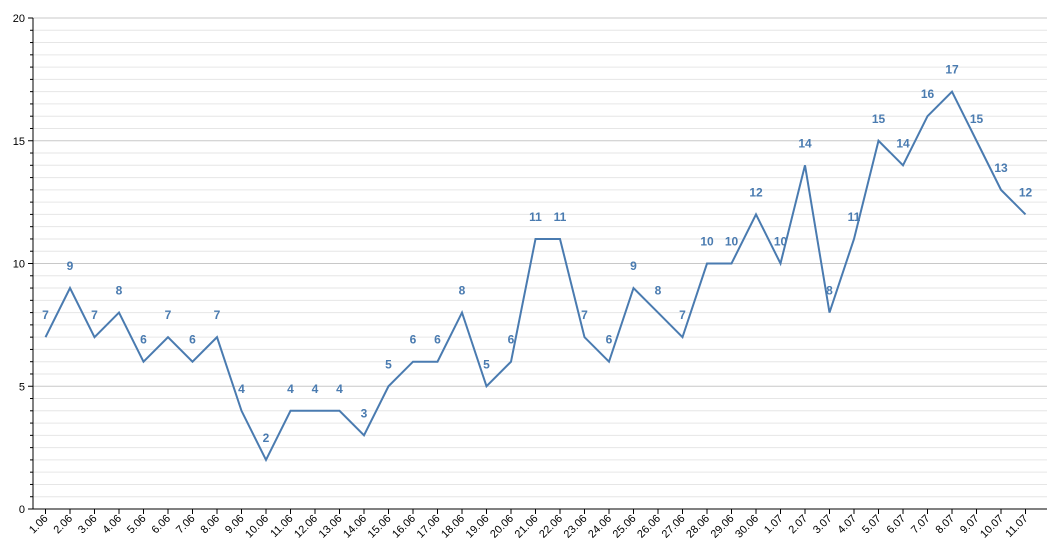  I want to click on x-tick-label: 16.06, so click(404, 527).